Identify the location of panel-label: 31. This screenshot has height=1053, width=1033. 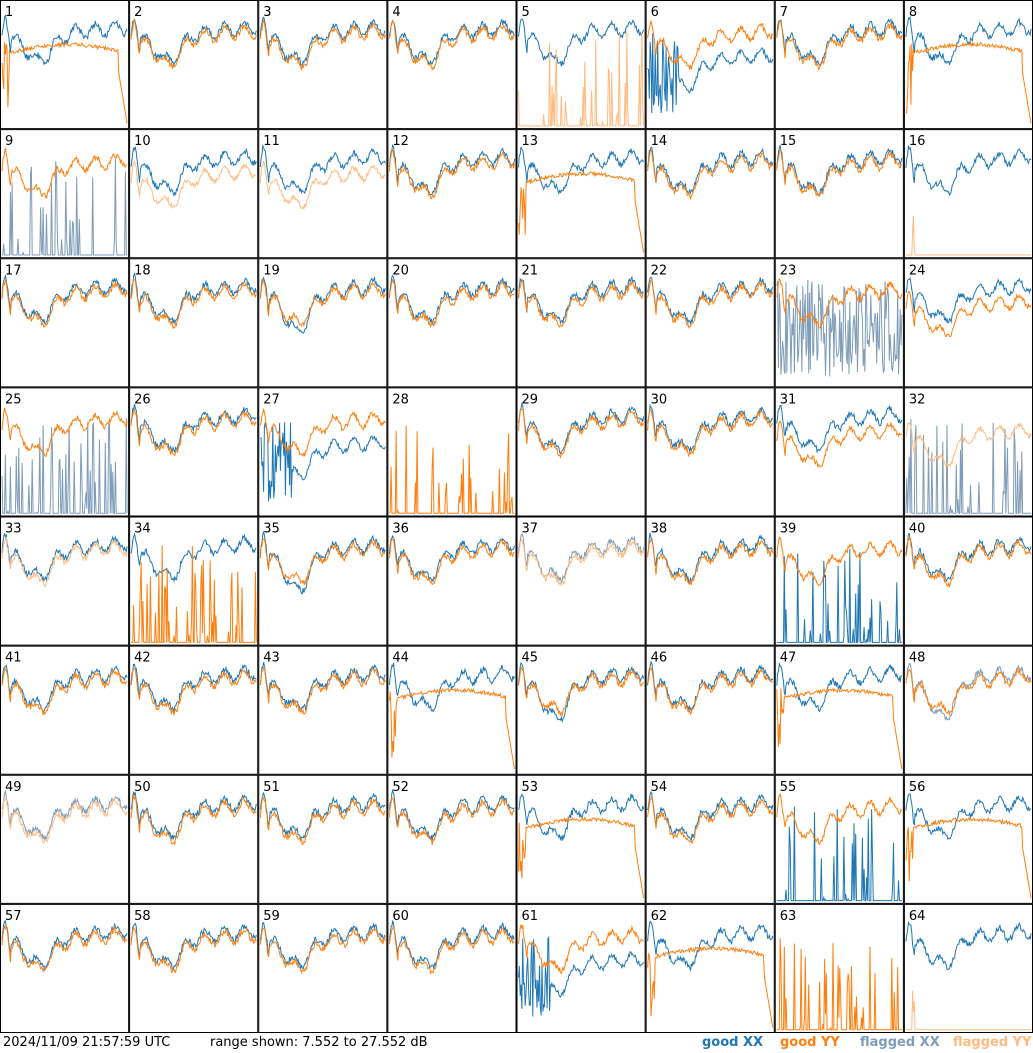
(788, 399).